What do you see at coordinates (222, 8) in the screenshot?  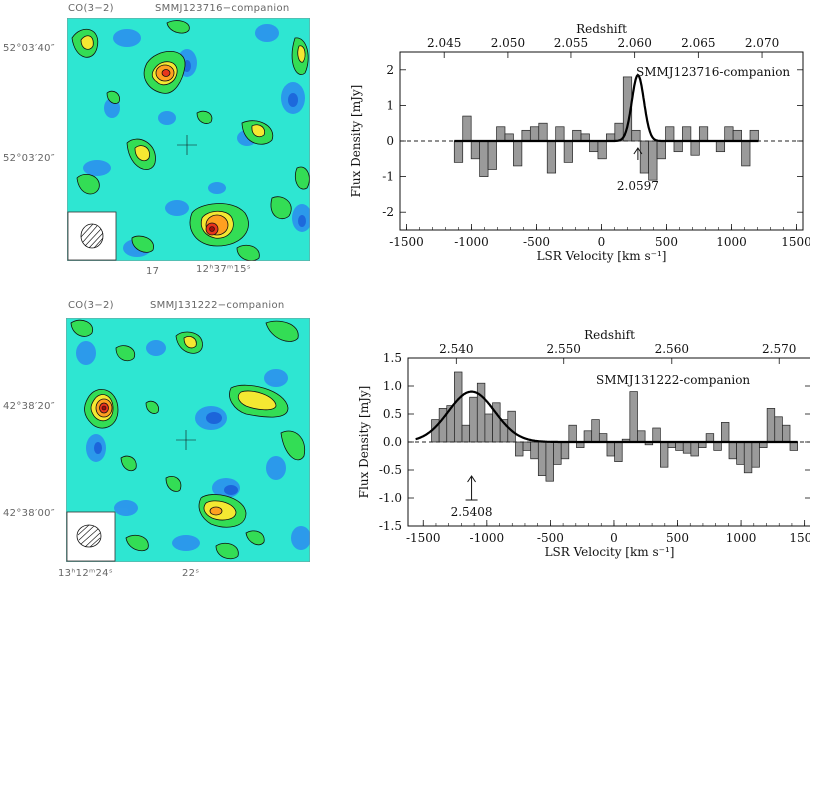 I see `map1-source-label: SMMJ123716−companion` at bounding box center [222, 8].